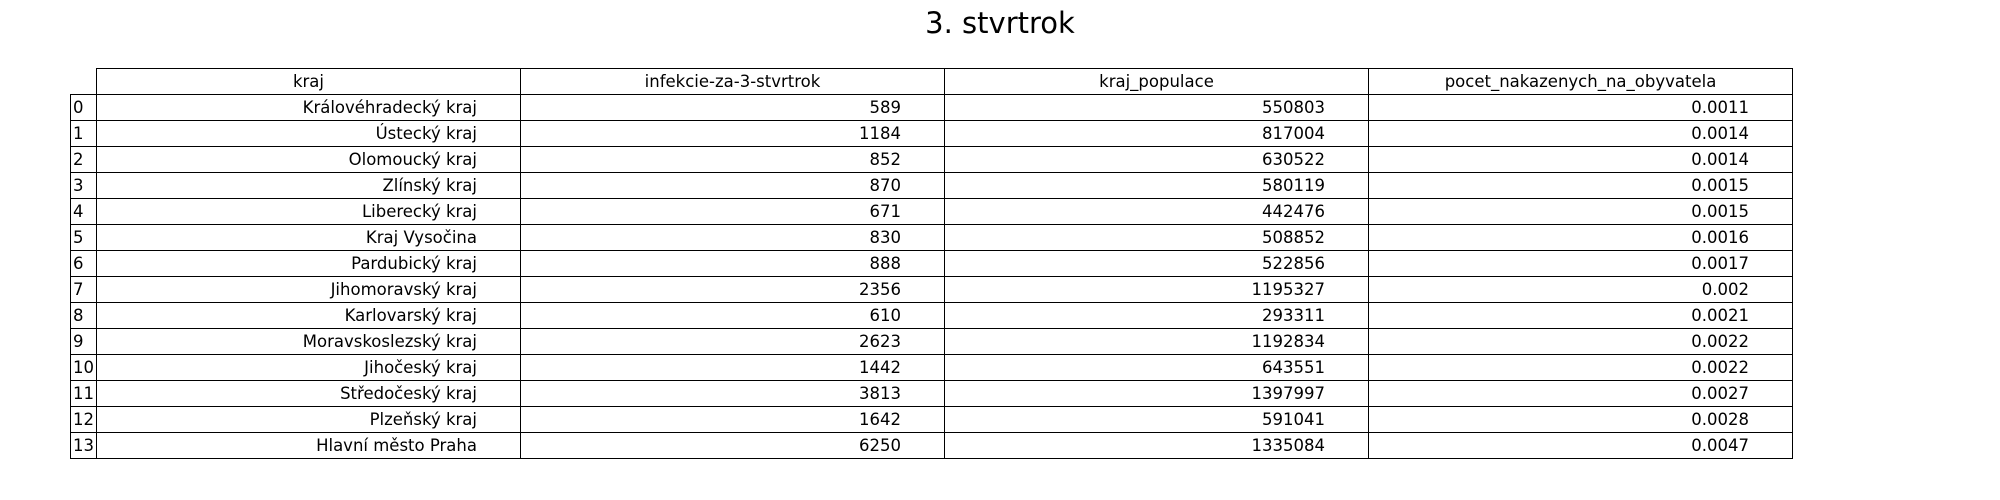 This screenshot has width=2000, height=500. I want to click on table-row: 1 Ústecký kraj 1184 817004 0.0014, so click(931, 133).